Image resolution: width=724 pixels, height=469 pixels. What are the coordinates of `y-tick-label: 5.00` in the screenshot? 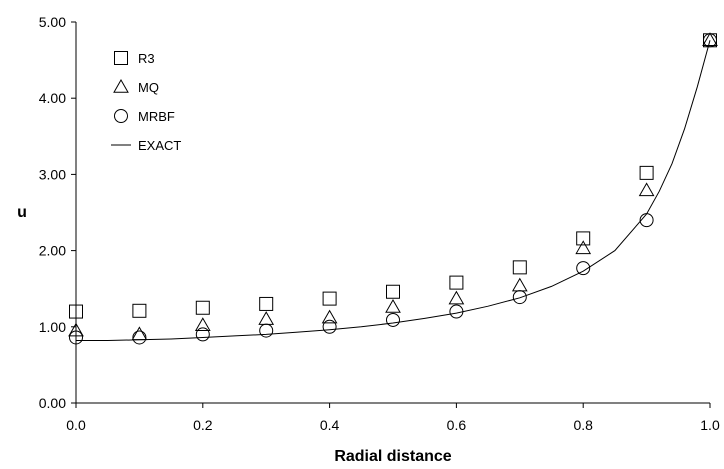 It's located at (52, 22).